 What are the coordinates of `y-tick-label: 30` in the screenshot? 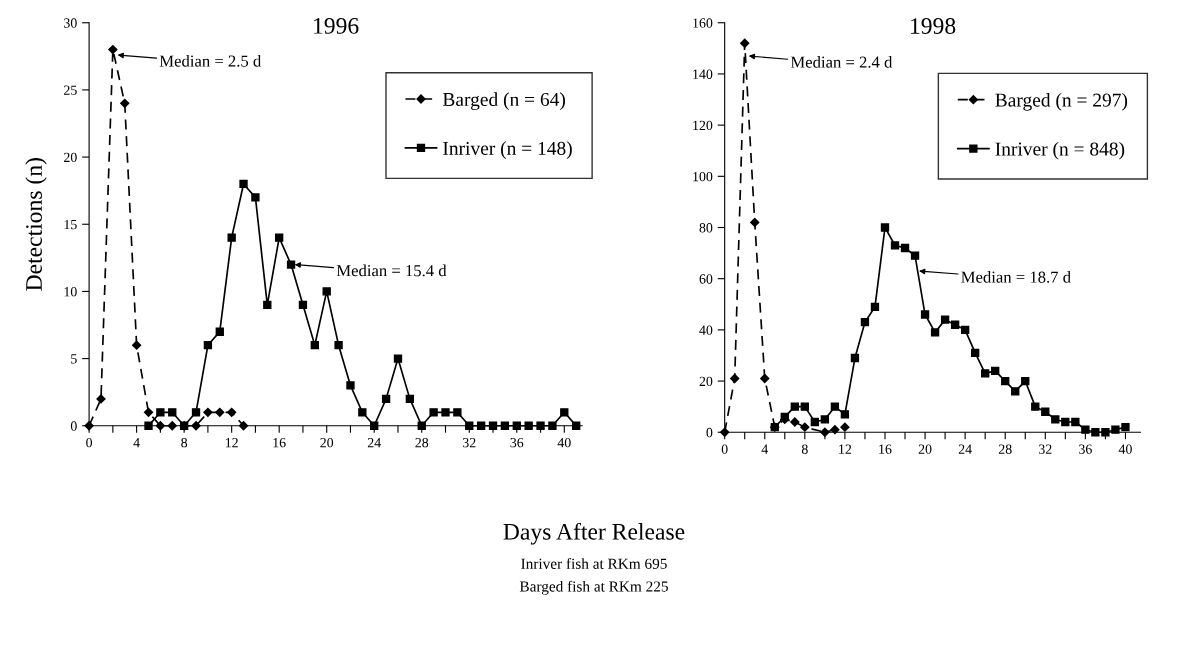 It's located at (70, 23).